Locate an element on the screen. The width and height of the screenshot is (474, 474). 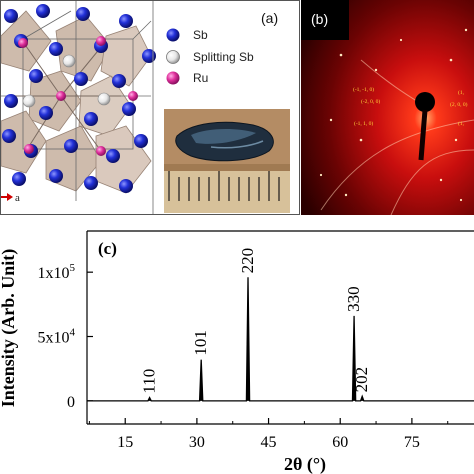
legend-splitting-sb-marker is located at coordinates (173, 57).